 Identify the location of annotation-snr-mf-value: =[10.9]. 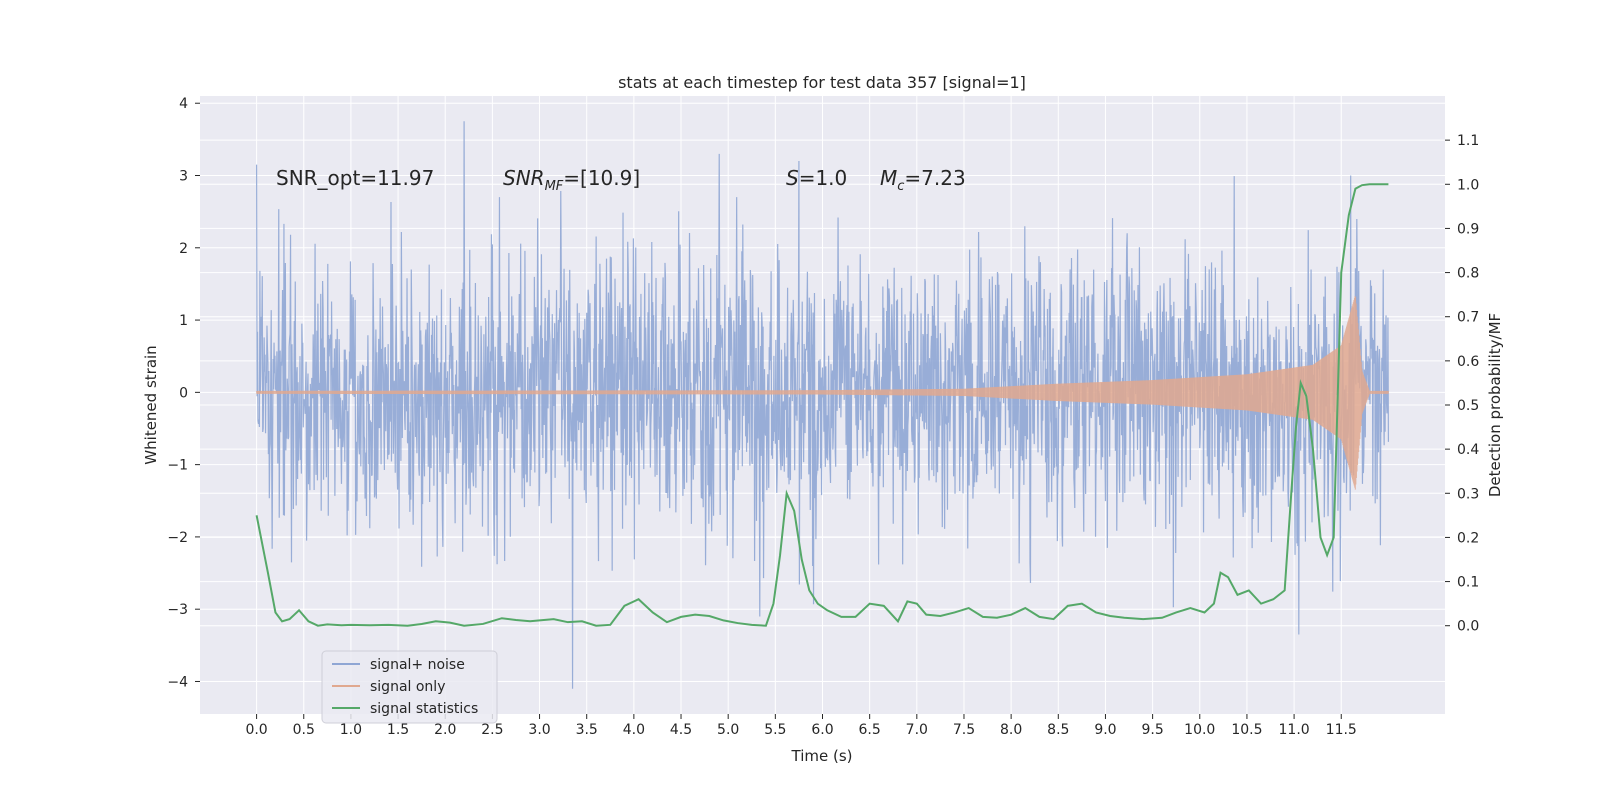
(601, 178).